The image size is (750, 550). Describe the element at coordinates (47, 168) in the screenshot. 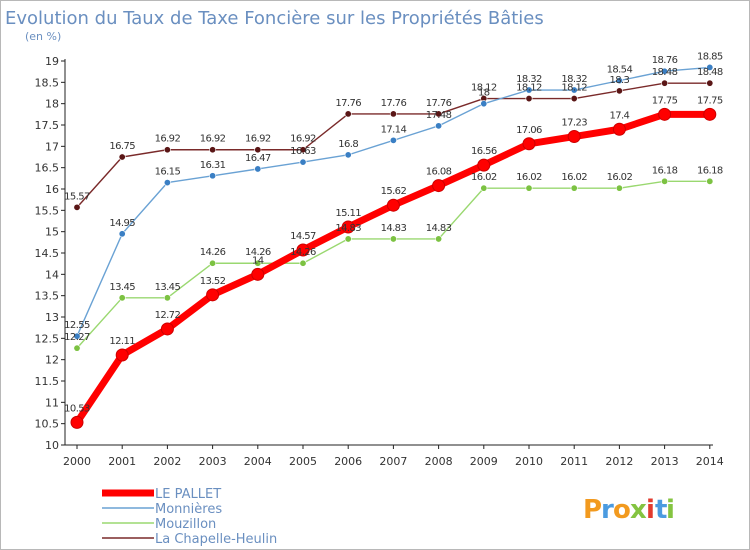

I see `y-tick-label: 16.5` at that location.